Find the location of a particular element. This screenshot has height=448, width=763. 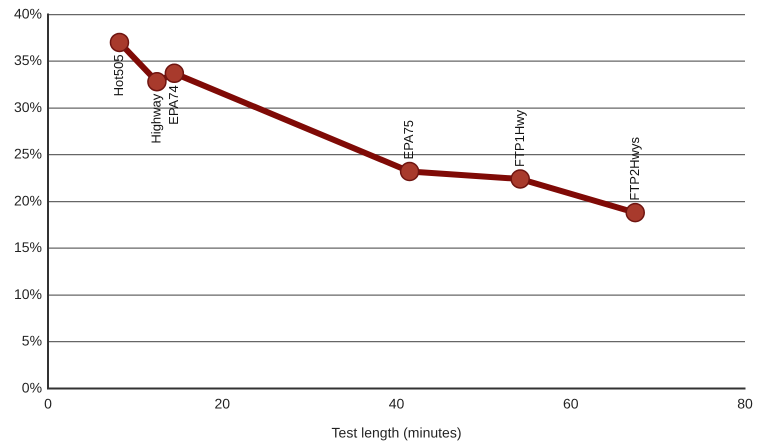

x-tick-label: 20 is located at coordinates (222, 404).